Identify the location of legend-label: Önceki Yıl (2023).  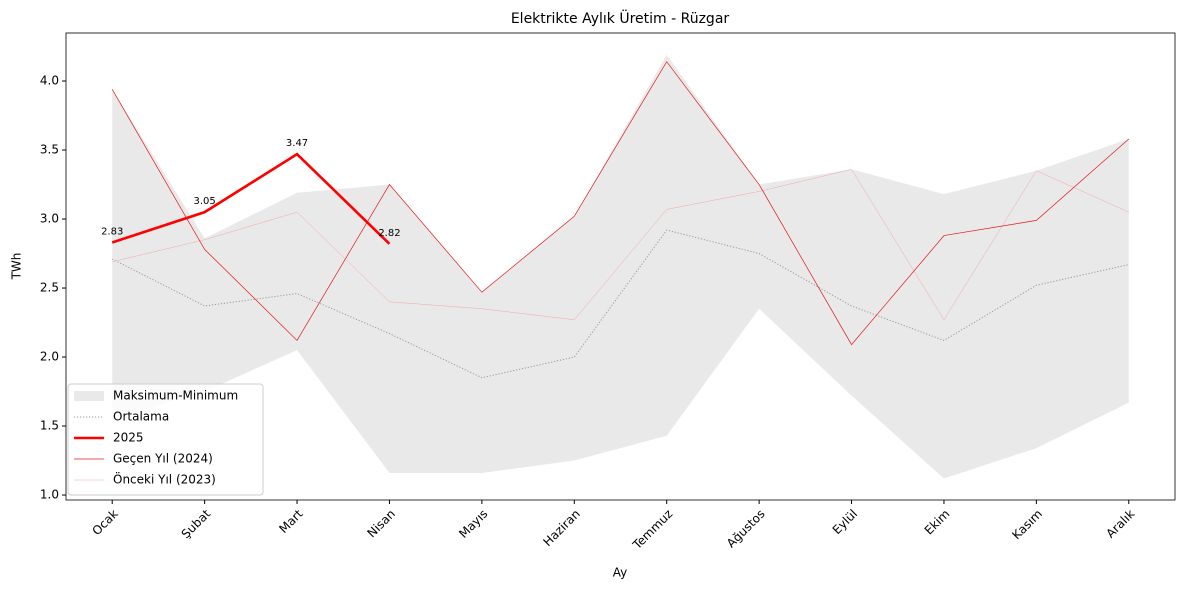
(164, 479).